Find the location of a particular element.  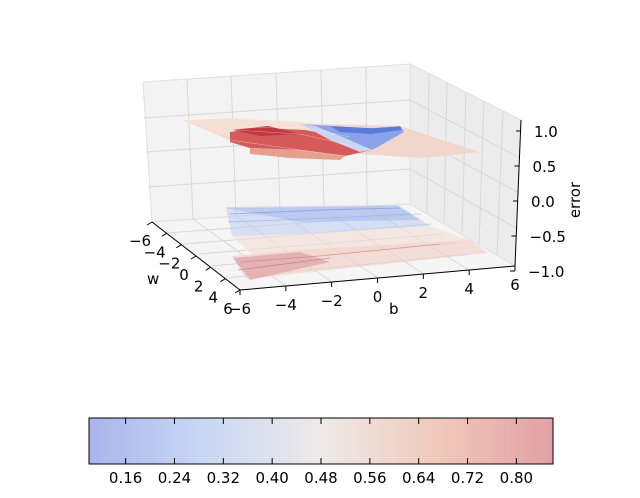

colorbar-tick-label: 0.64 is located at coordinates (418, 478).